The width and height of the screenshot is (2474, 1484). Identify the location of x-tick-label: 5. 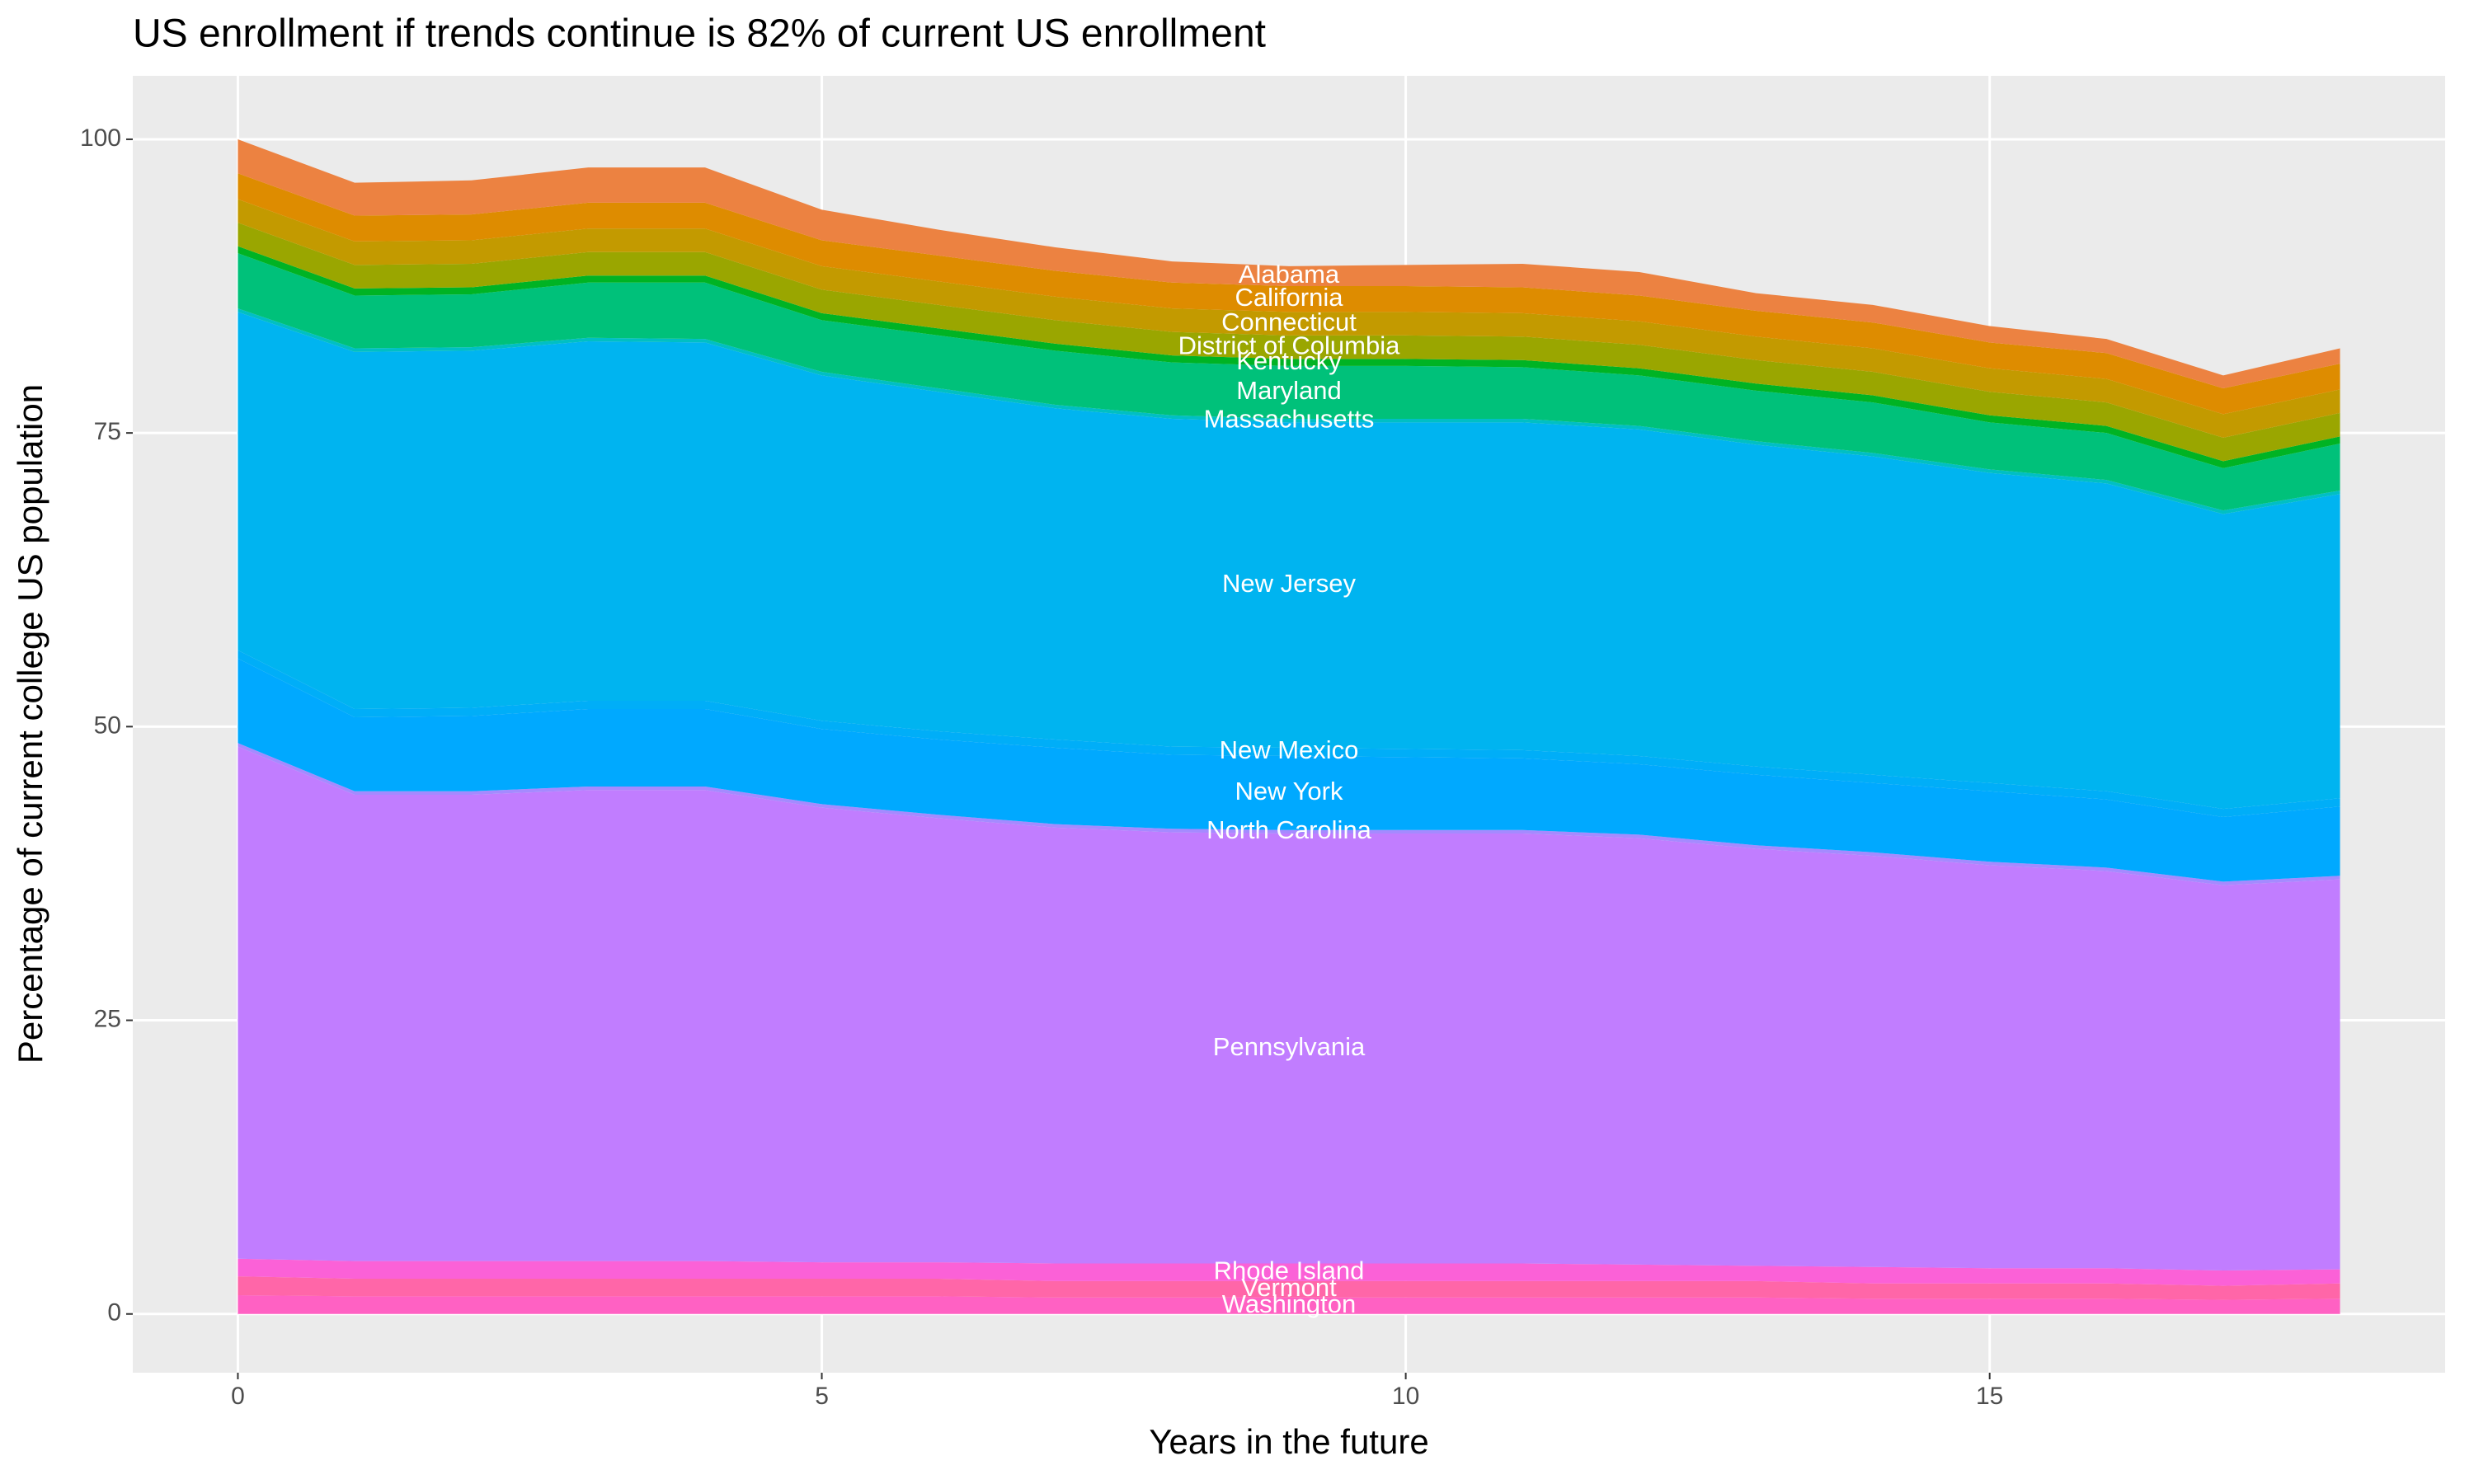
(822, 1396).